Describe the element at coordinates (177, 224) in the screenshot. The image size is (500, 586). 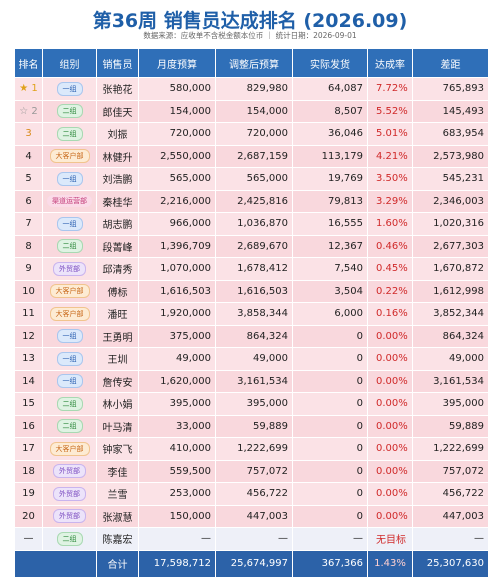
I see `budget-cell: 966,000` at that location.